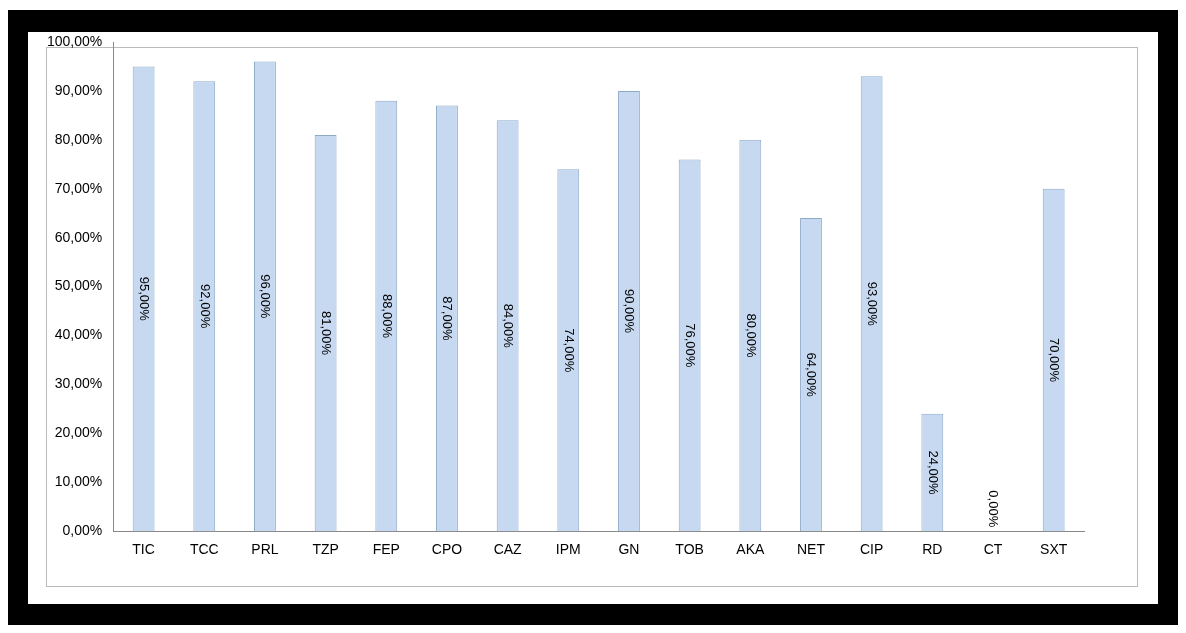  Describe the element at coordinates (509, 326) in the screenshot. I see `data-label: 84,00%` at that location.